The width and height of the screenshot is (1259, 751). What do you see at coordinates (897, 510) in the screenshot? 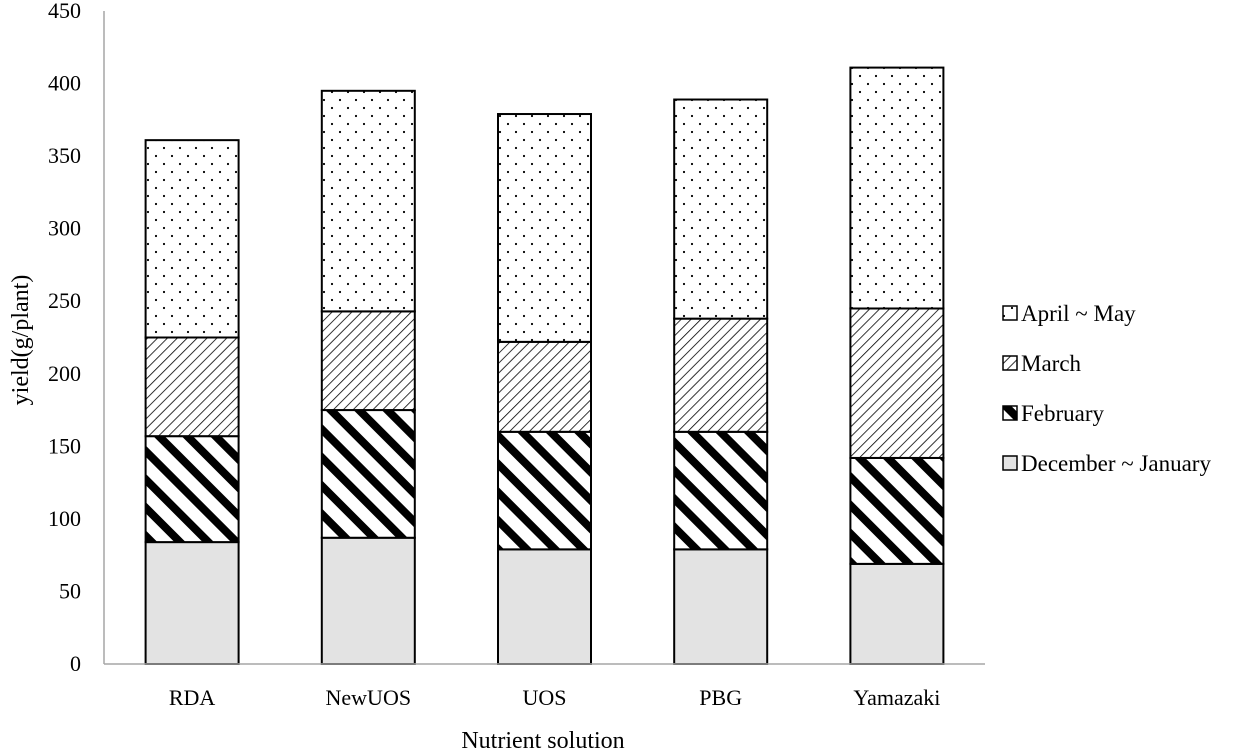
I see `bar-yamazaki-february` at bounding box center [897, 510].